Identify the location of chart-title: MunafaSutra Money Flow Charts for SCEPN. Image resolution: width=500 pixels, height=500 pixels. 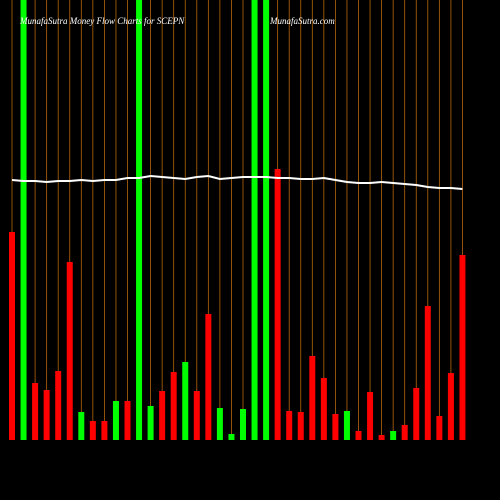
(102, 21).